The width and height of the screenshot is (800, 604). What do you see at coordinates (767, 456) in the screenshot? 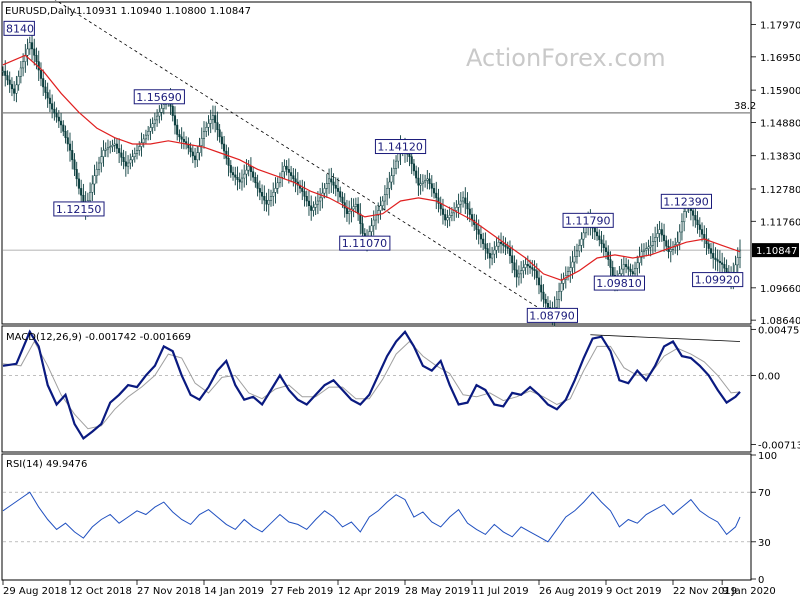
I see `rsi-tick-label: 100` at bounding box center [767, 456].